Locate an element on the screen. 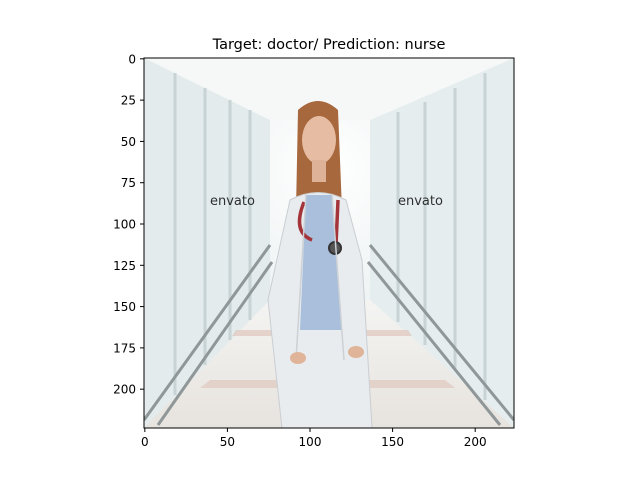 This screenshot has height=480, width=640. hand-left is located at coordinates (298, 358).